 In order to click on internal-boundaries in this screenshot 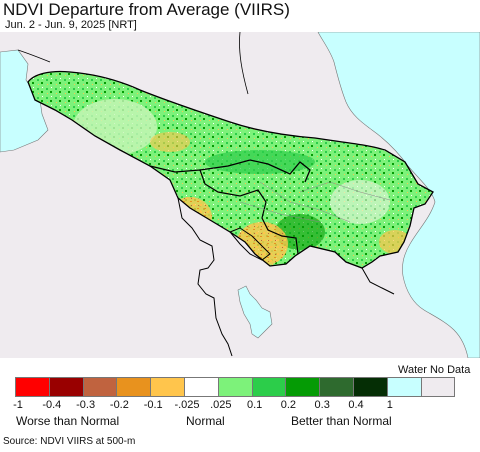, I will do `click(315, 202)`.